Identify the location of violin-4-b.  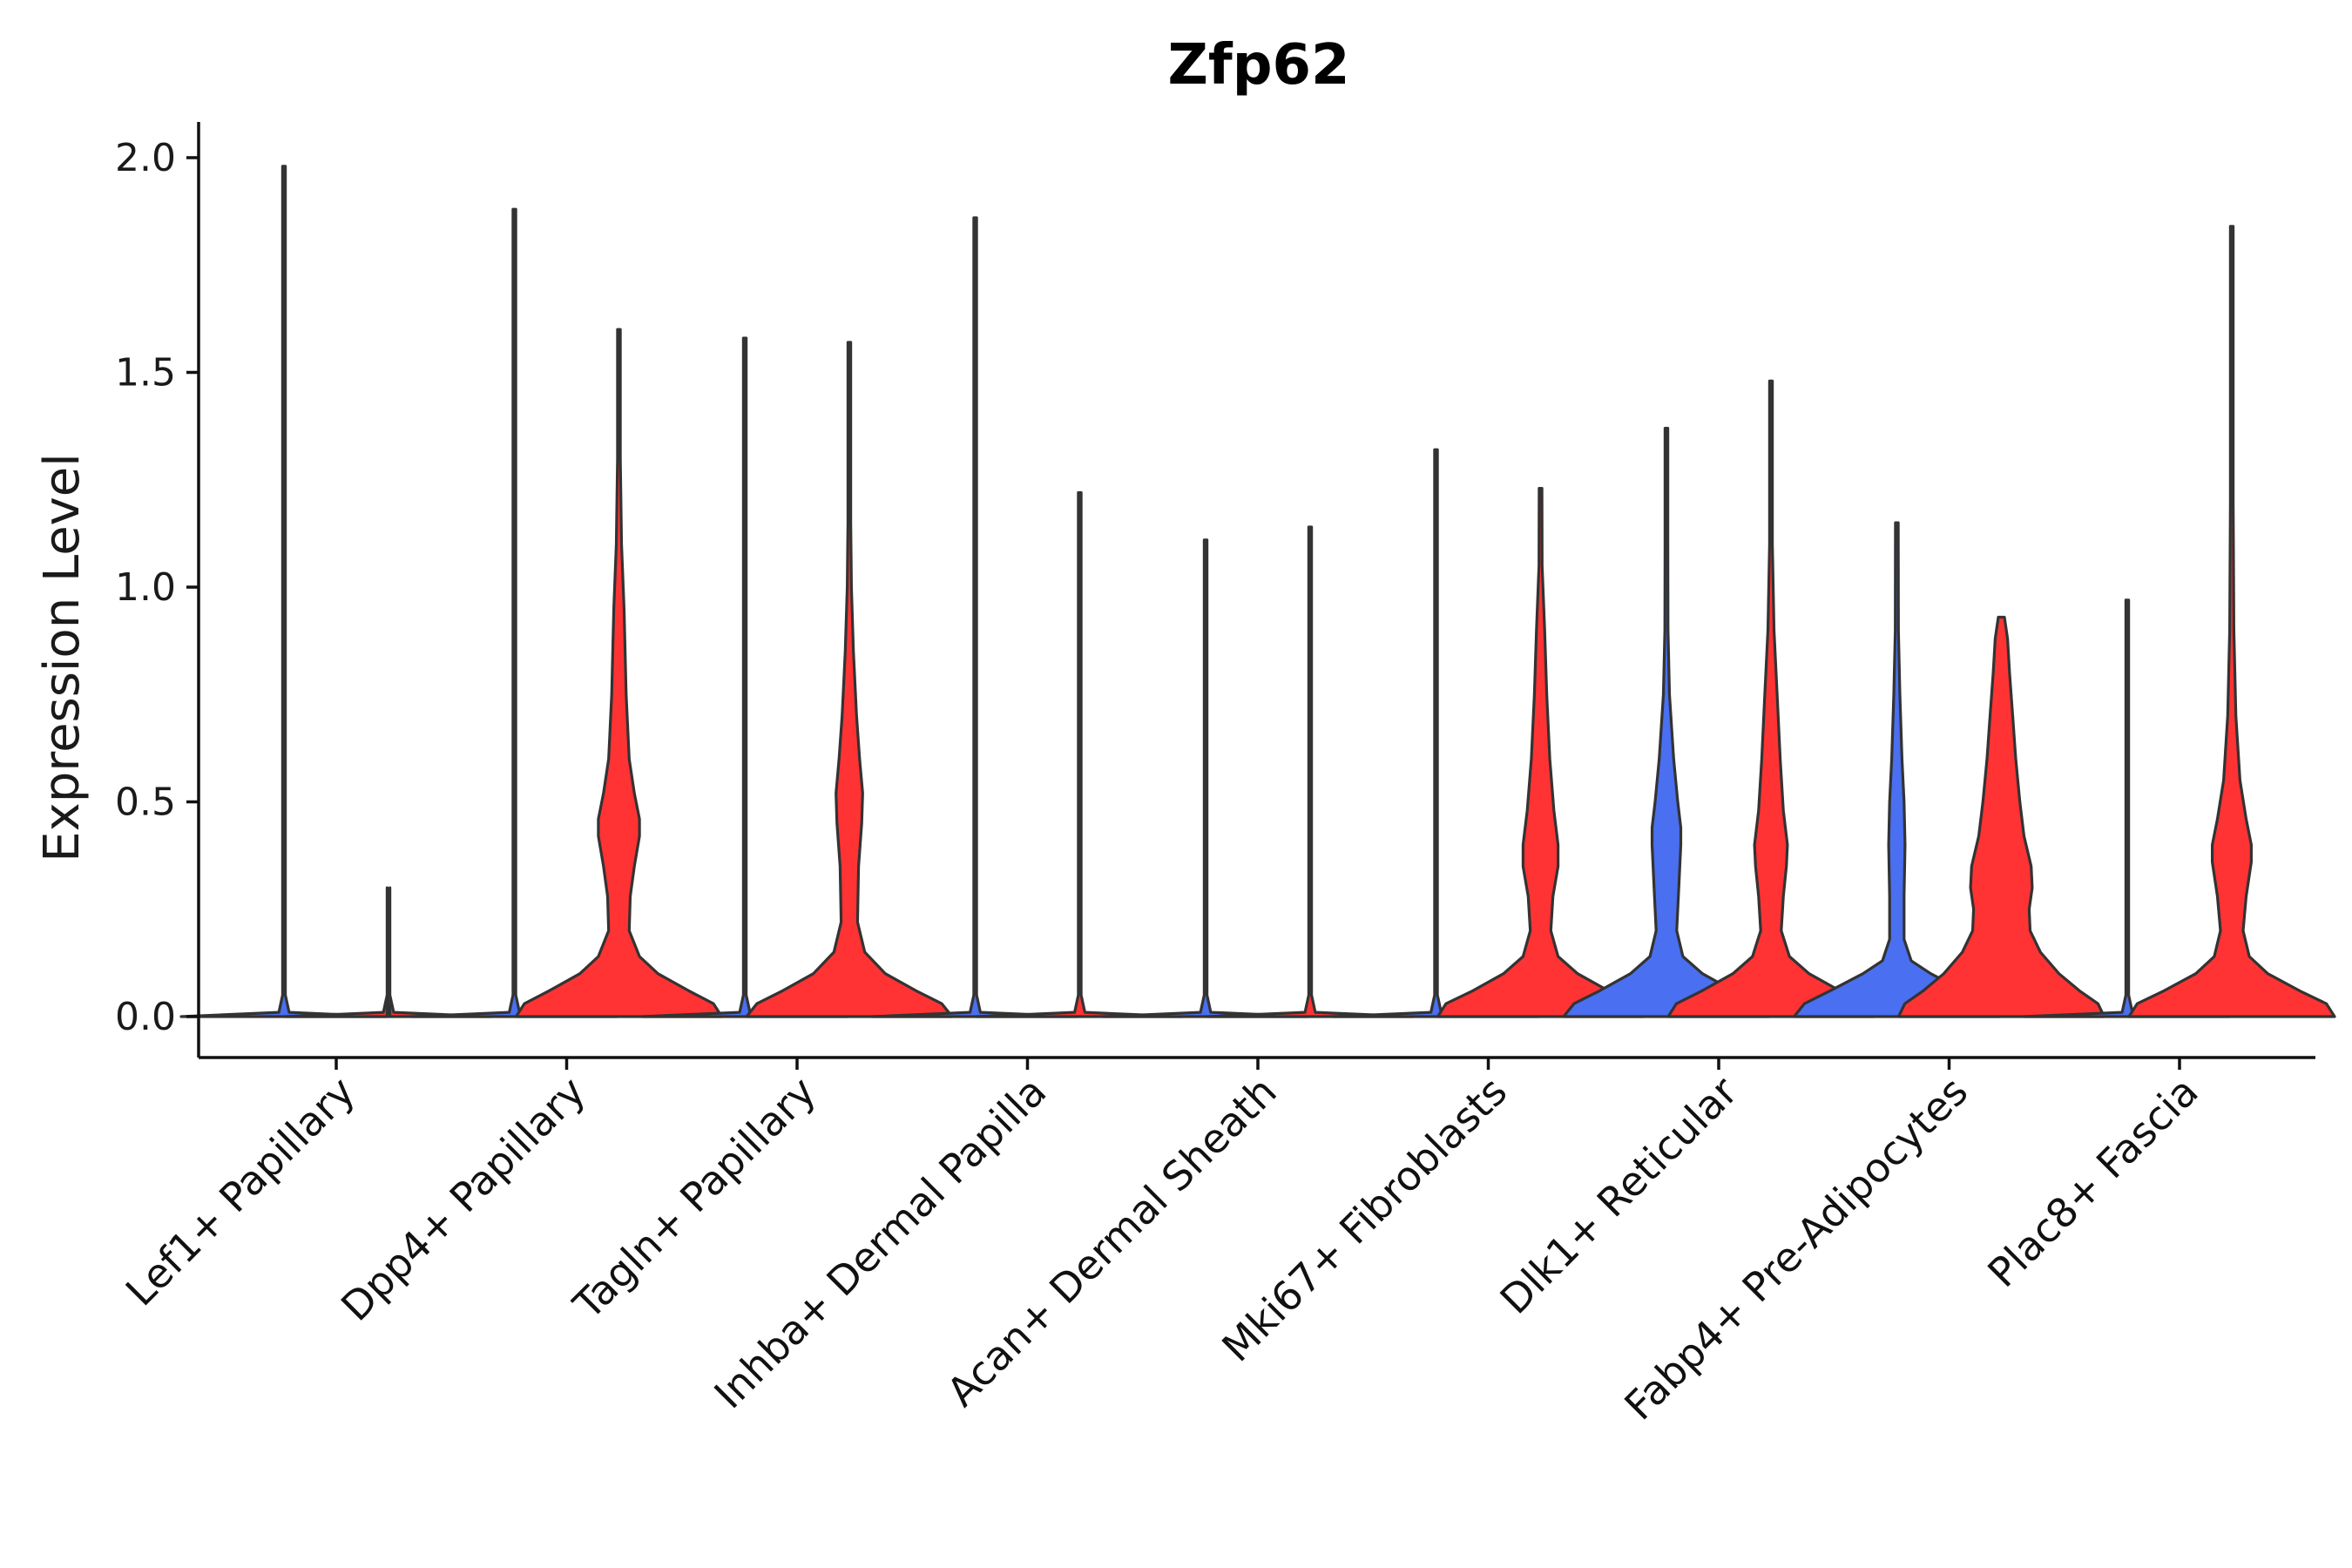
(1080, 754).